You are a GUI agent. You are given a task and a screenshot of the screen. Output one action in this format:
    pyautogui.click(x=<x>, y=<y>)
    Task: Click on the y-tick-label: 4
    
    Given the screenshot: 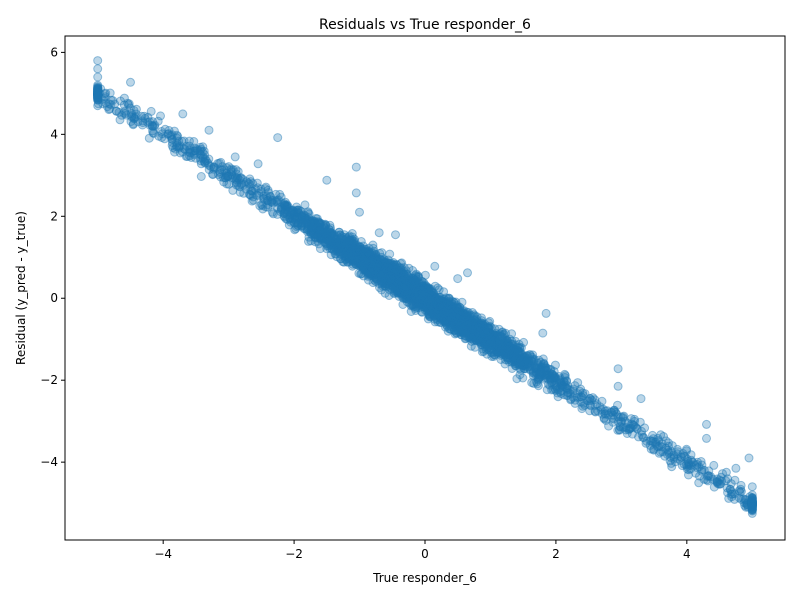 What is the action you would take?
    pyautogui.click(x=54, y=134)
    